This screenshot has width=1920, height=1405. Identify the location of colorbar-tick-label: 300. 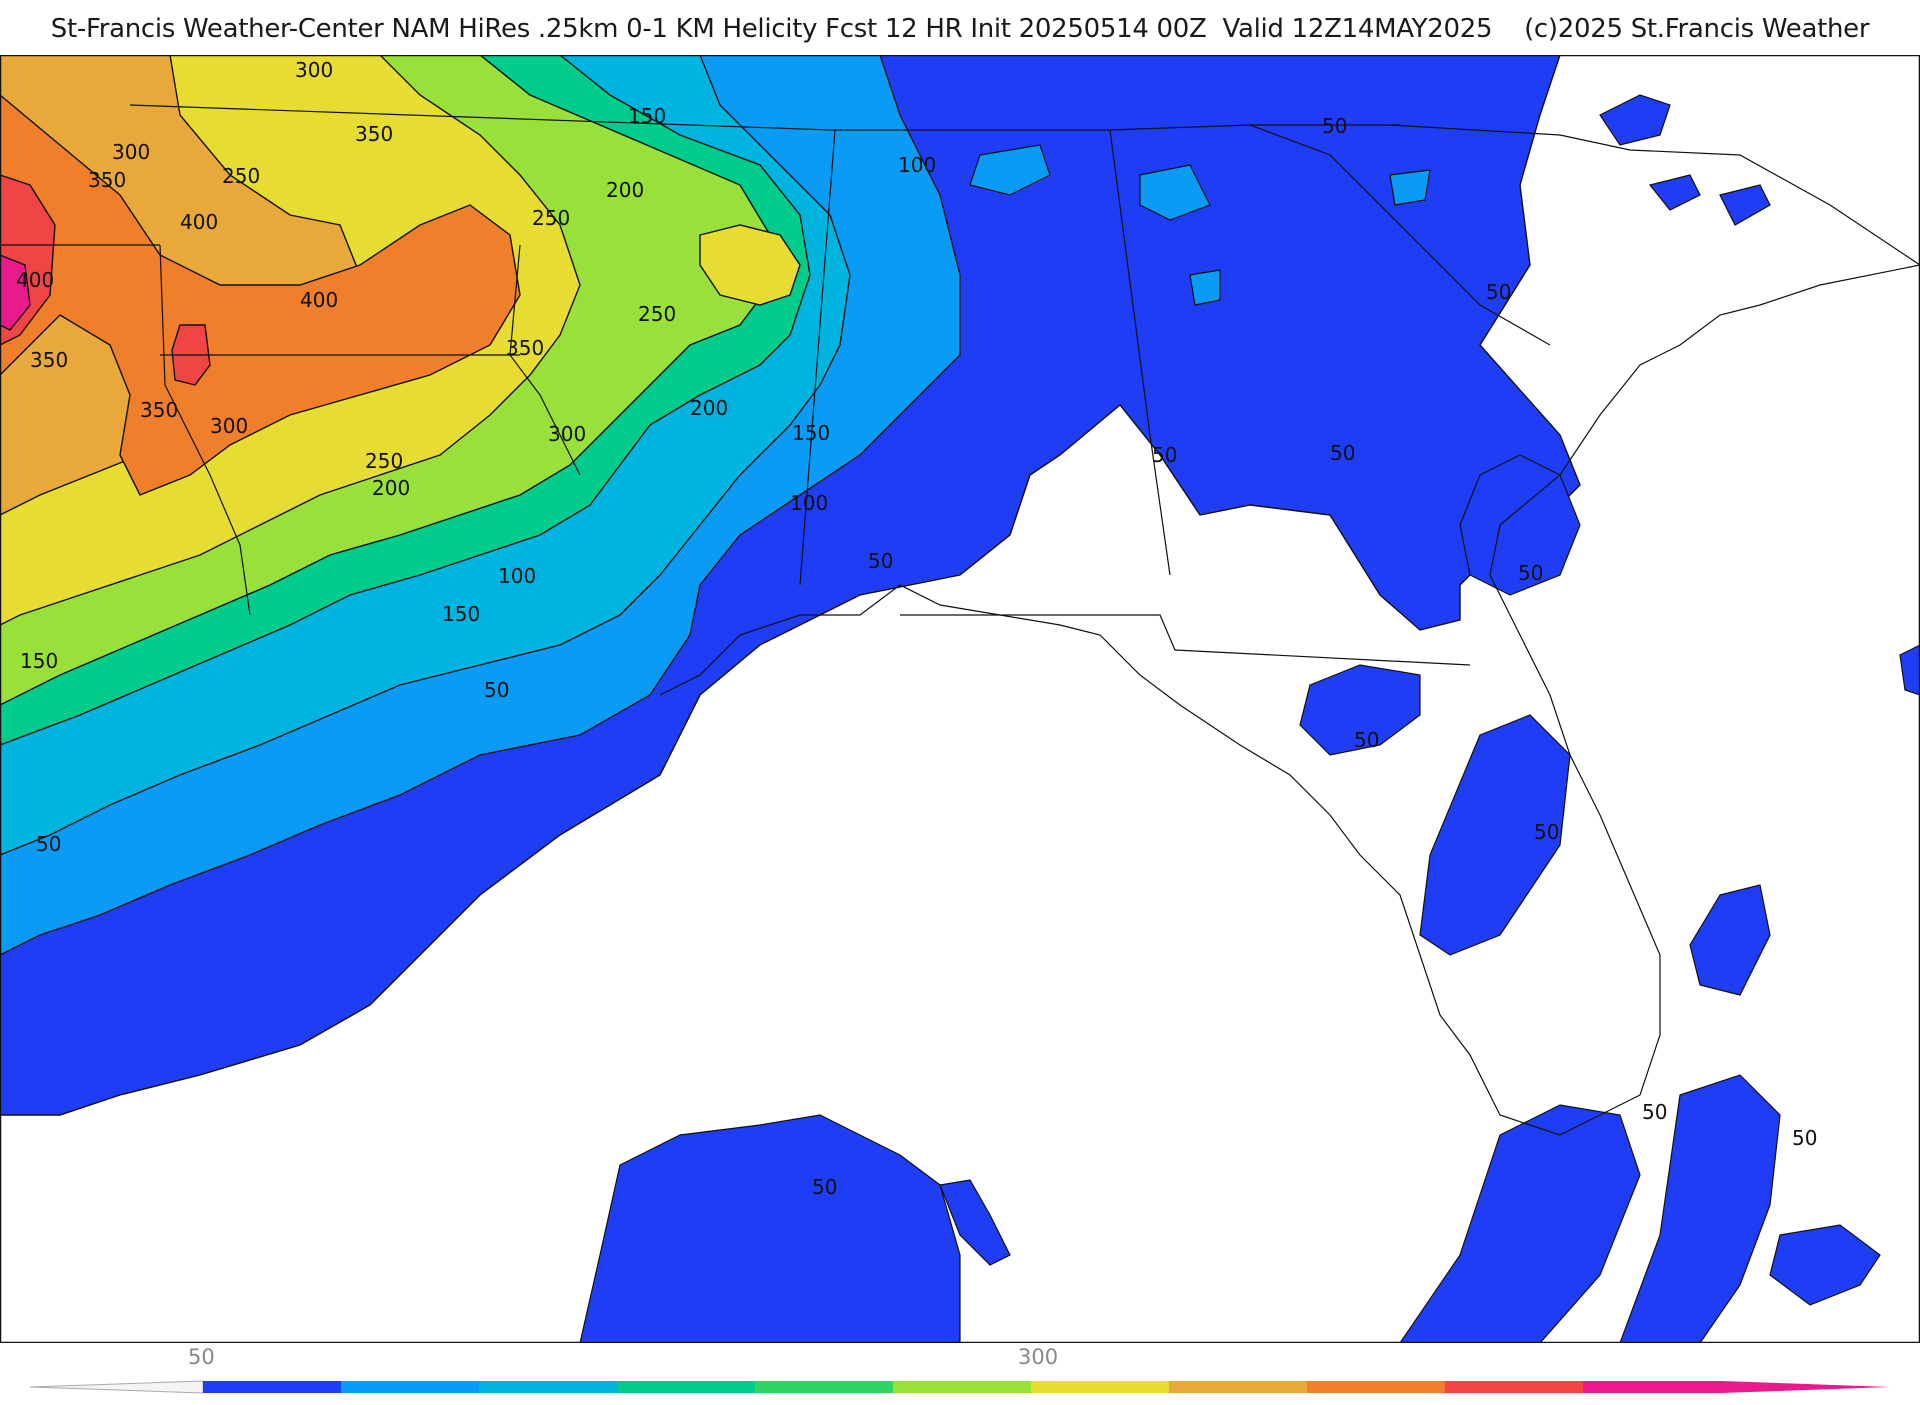
(1038, 1357).